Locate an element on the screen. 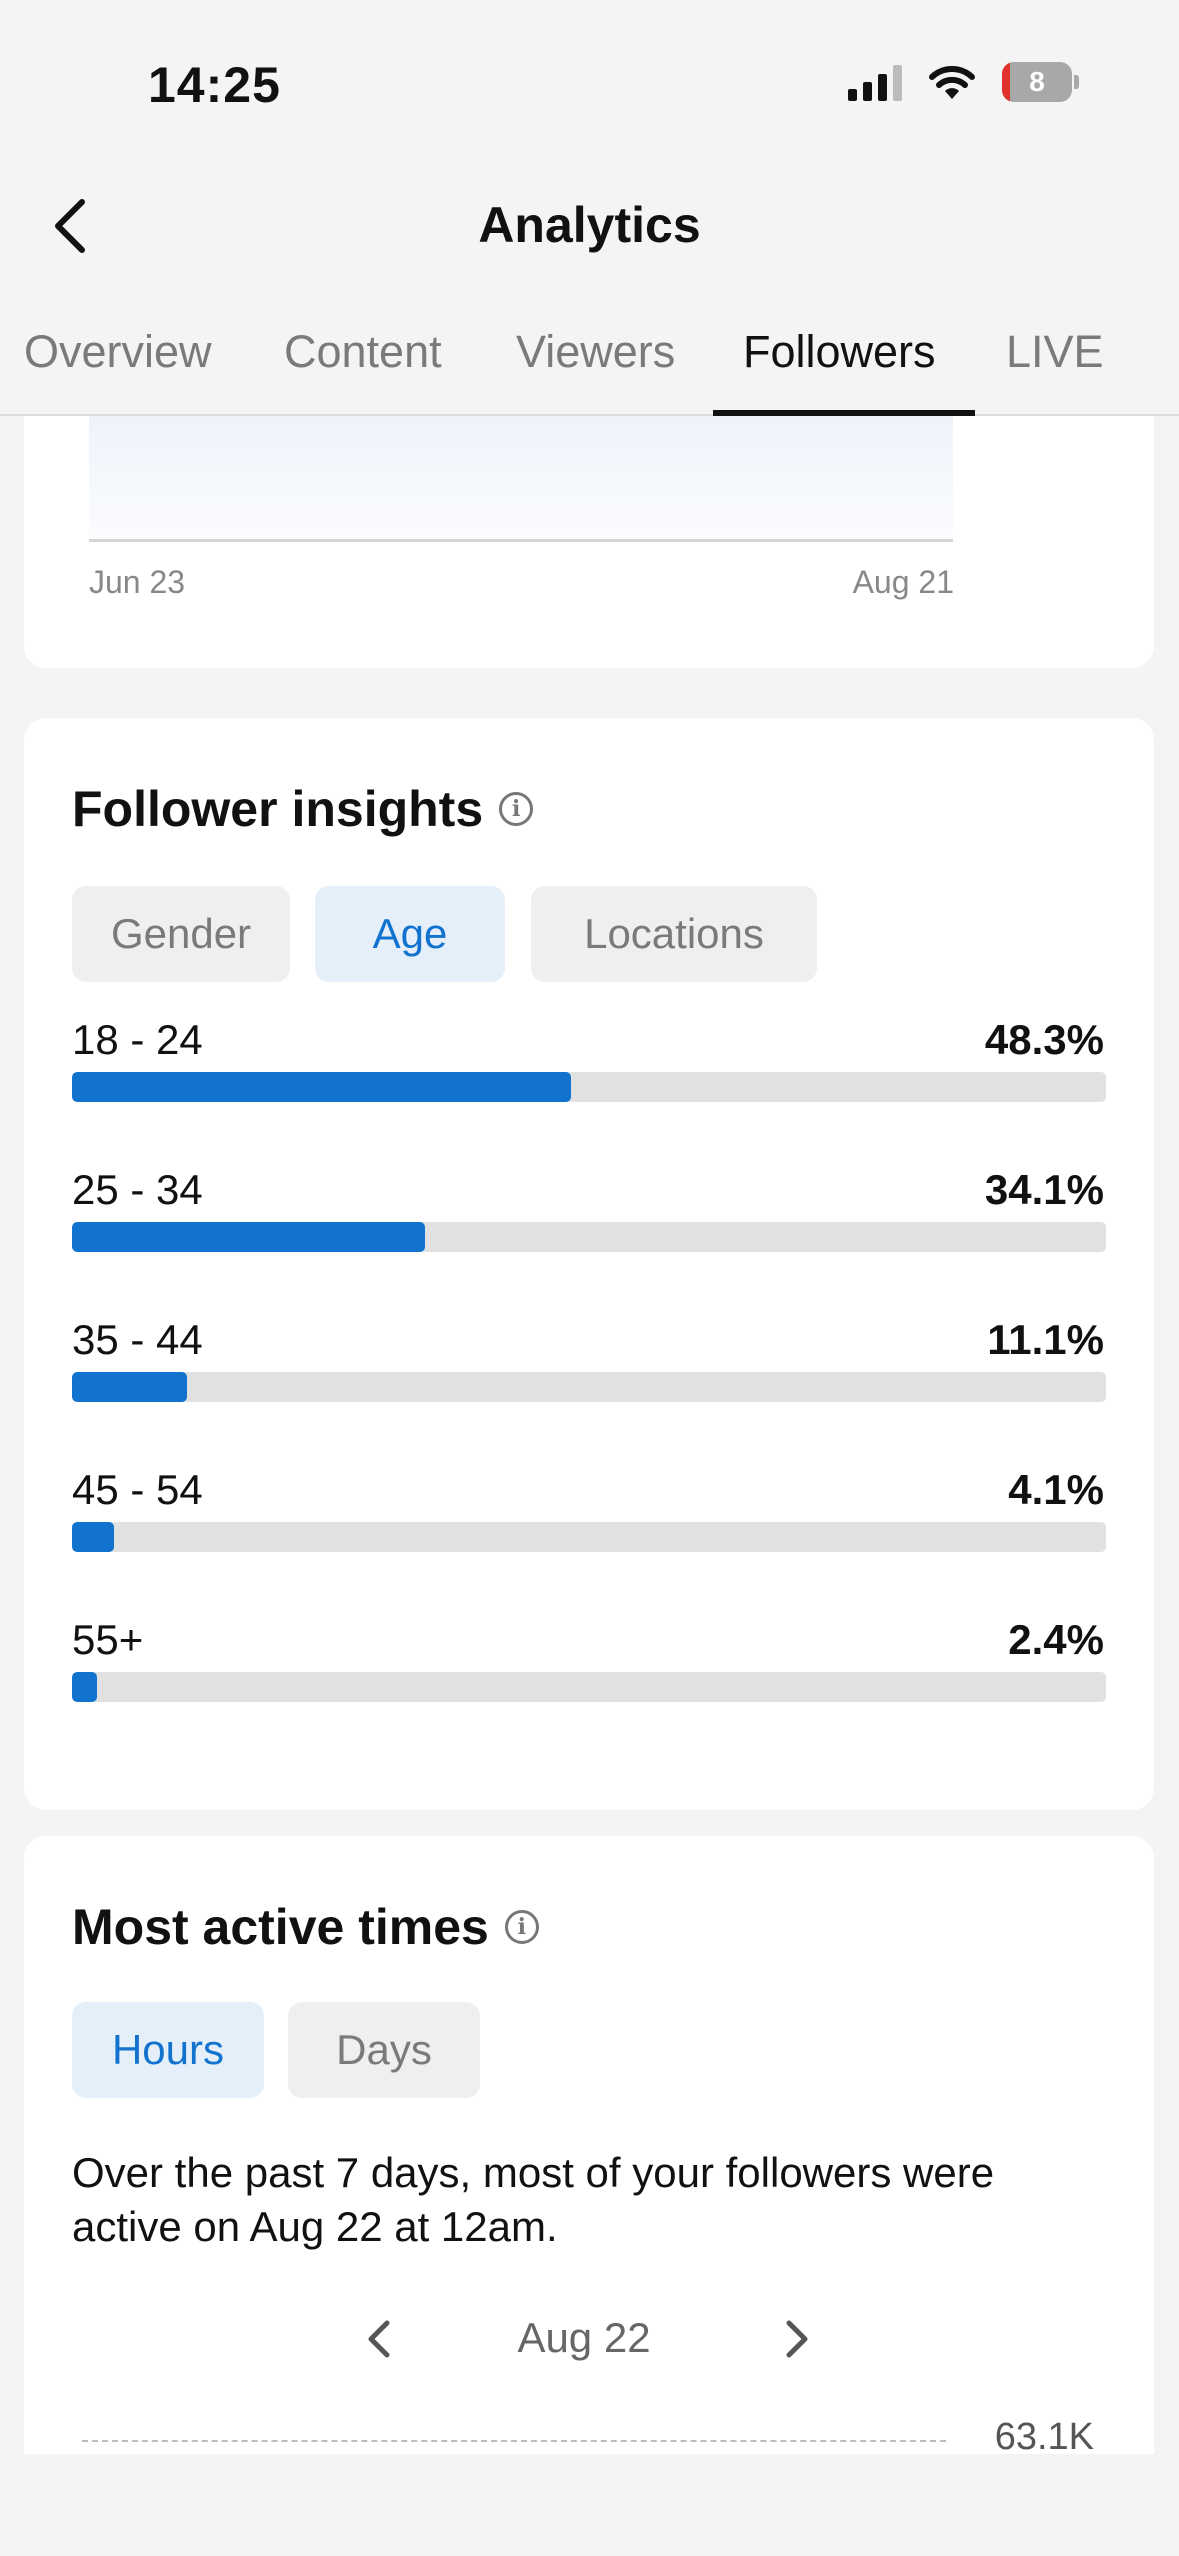 The image size is (1179, 2556). peak-gridline is located at coordinates (514, 2441).